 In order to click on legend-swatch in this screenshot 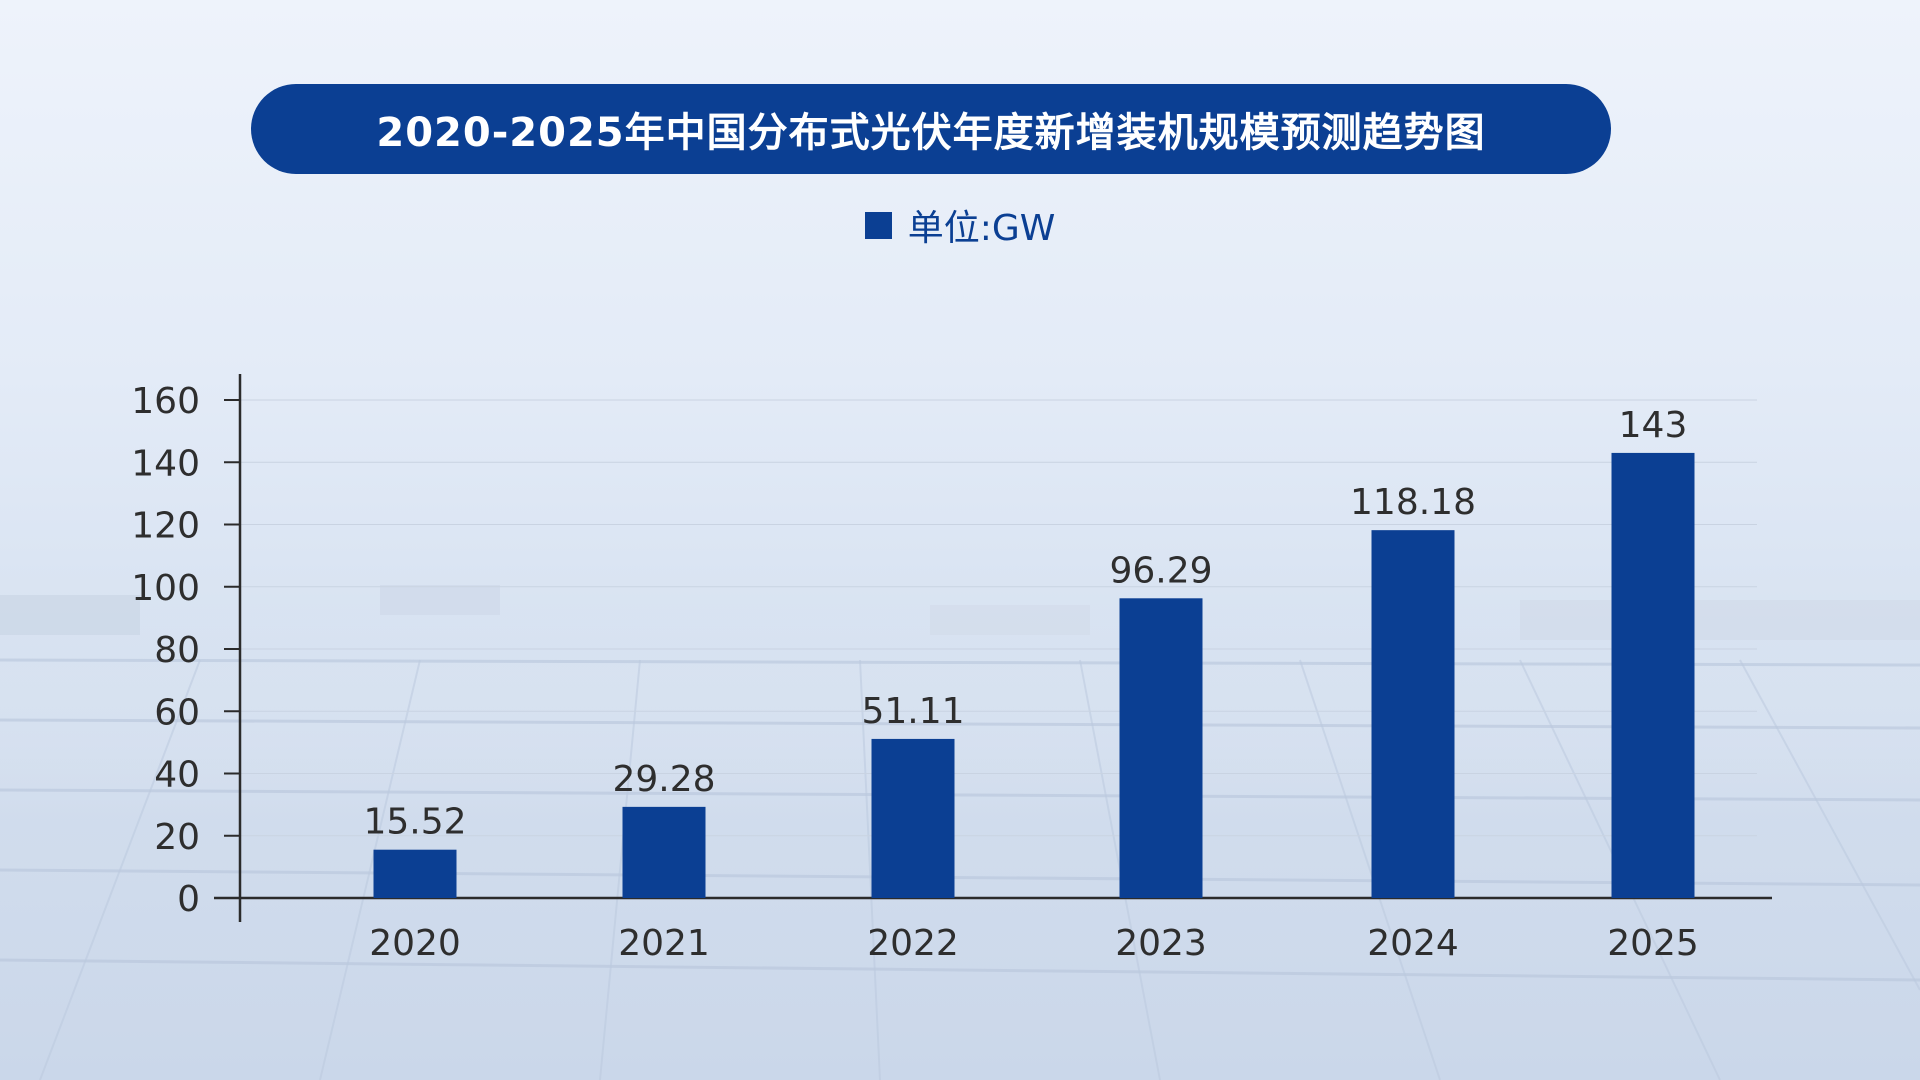, I will do `click(878, 225)`.